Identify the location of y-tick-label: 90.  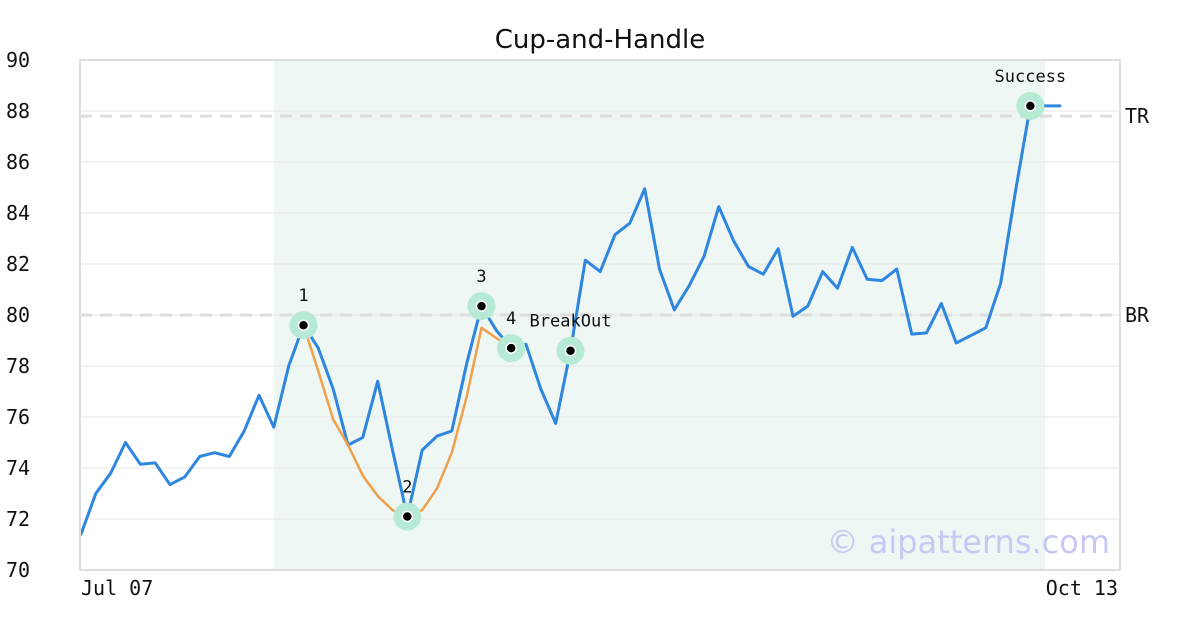
(18, 60).